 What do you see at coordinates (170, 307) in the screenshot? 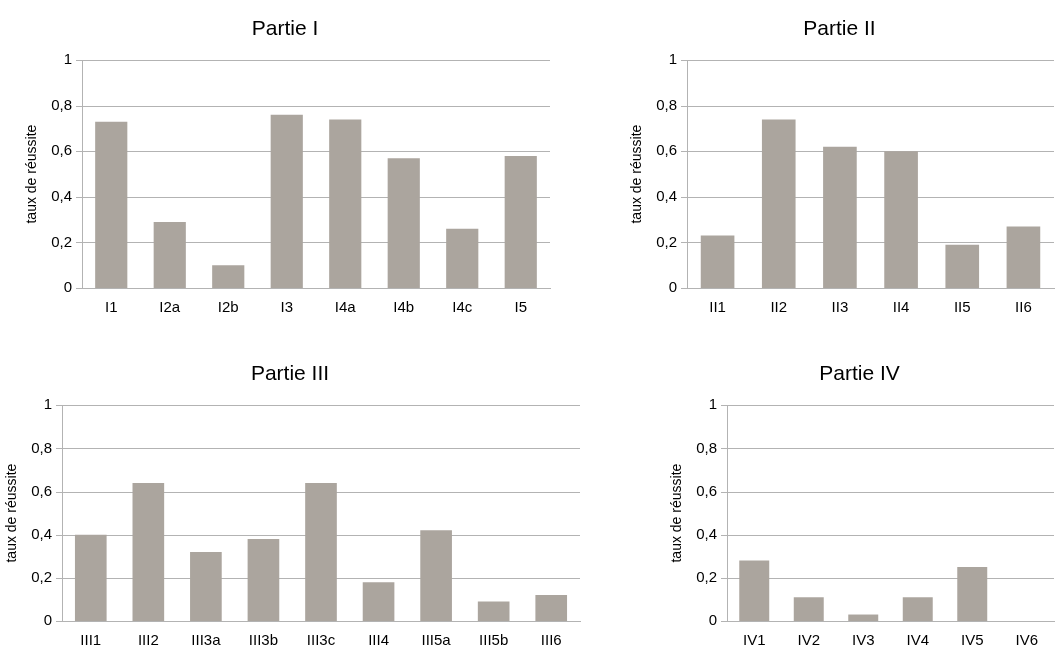
I see `x-tick-label: I2a` at bounding box center [170, 307].